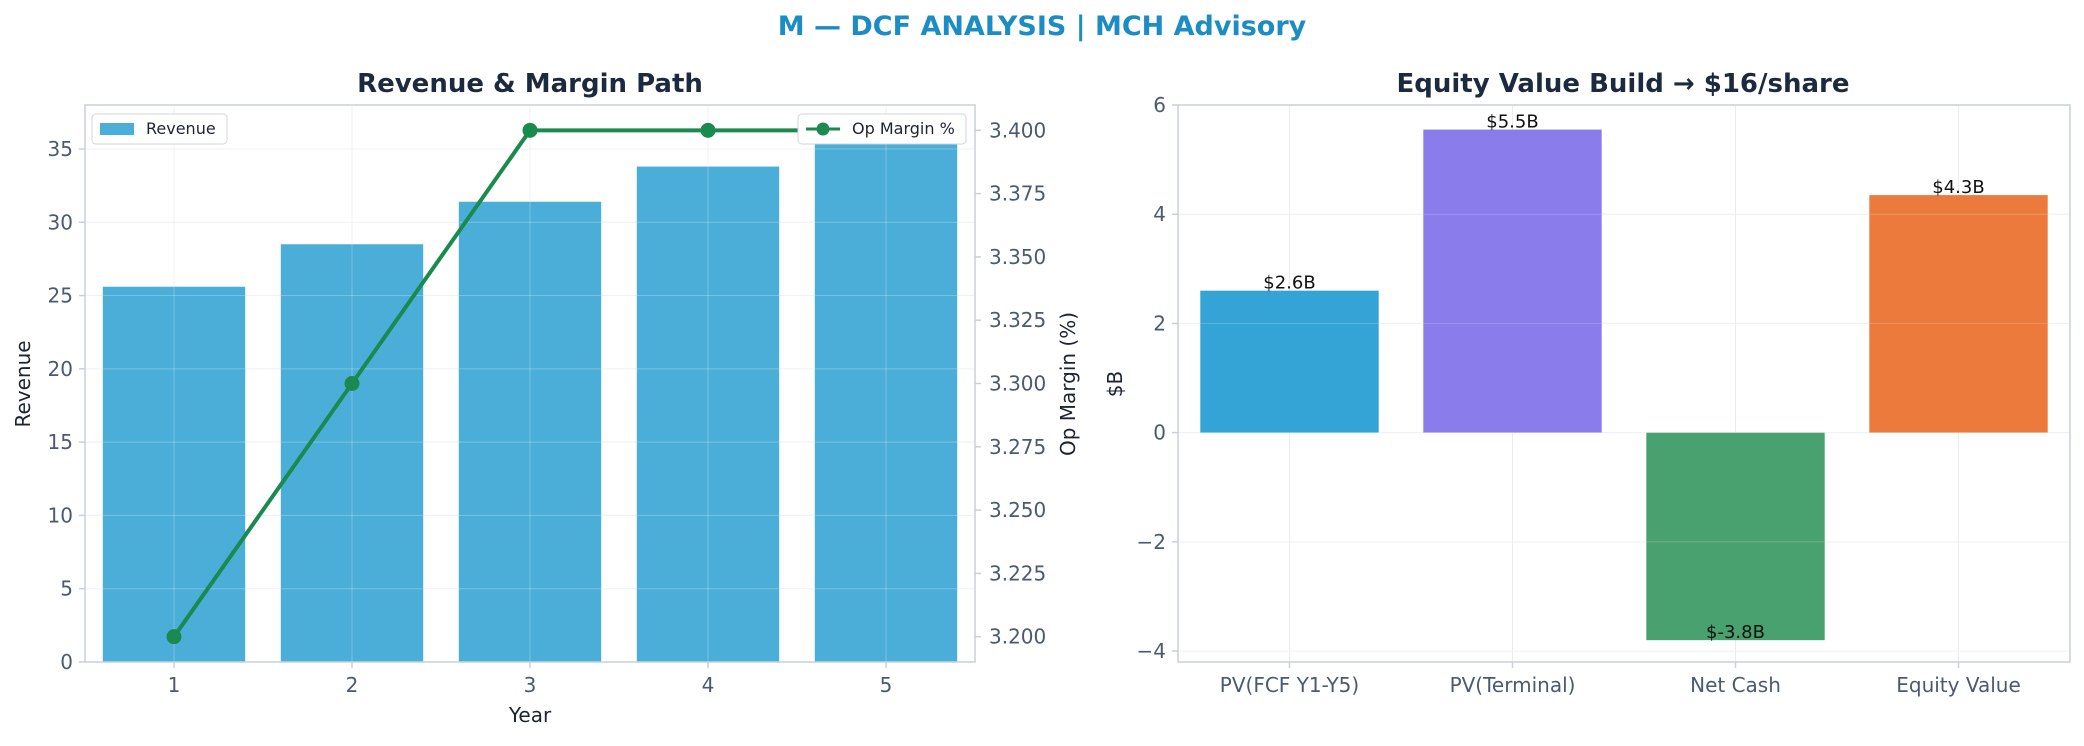 The image size is (2084, 746). Describe the element at coordinates (530, 84) in the screenshot. I see `revenue-chart-title: Revenue & Margin Path` at that location.